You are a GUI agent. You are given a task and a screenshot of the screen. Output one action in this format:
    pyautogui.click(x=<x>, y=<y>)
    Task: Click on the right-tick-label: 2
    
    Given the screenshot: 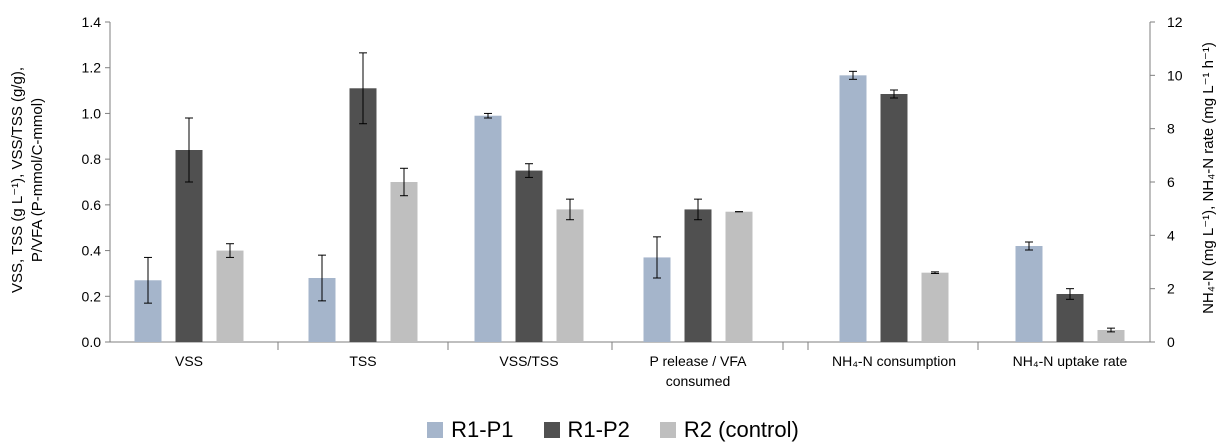 What is the action you would take?
    pyautogui.click(x=1171, y=289)
    